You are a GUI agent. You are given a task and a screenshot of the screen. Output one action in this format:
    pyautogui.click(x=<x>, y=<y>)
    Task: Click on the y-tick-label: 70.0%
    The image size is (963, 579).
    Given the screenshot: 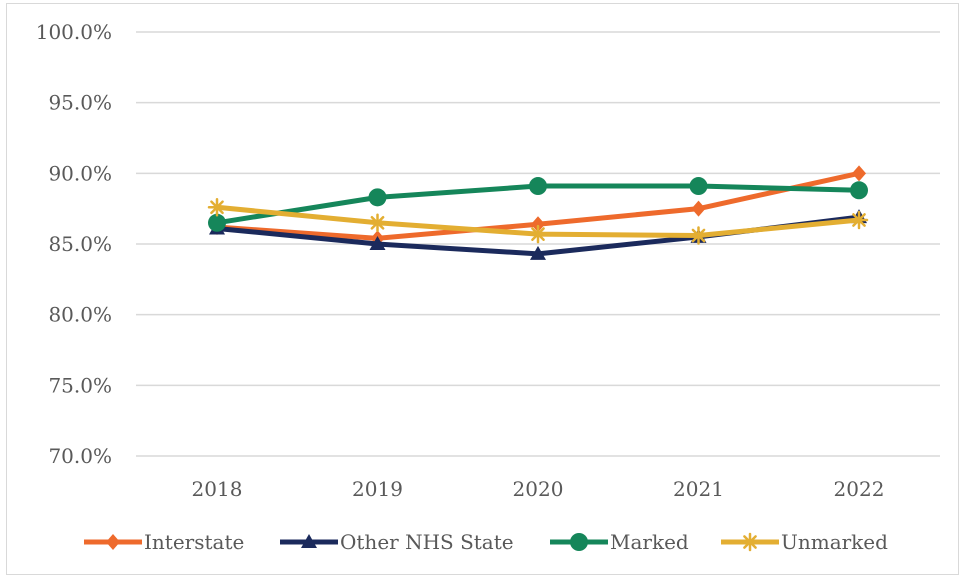 What is the action you would take?
    pyautogui.click(x=80, y=456)
    